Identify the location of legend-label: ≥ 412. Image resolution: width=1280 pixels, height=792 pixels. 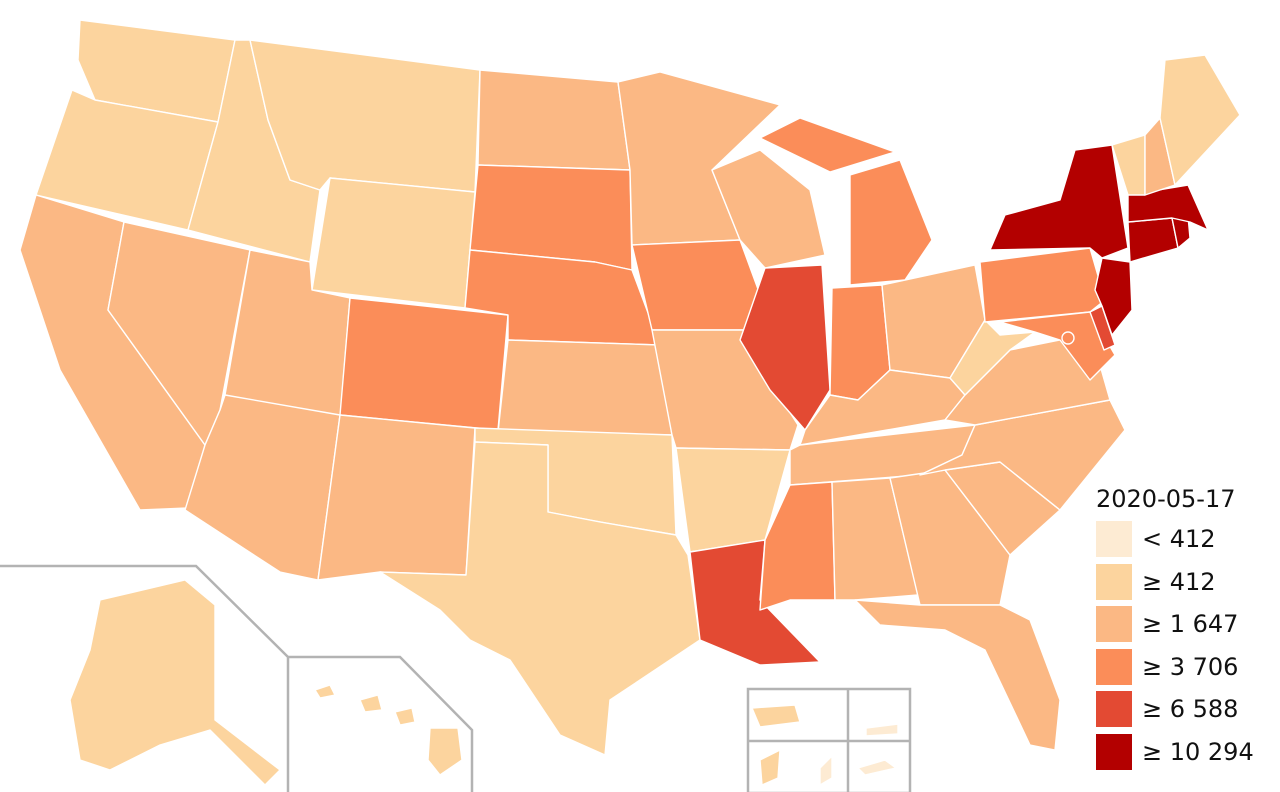
(1179, 581).